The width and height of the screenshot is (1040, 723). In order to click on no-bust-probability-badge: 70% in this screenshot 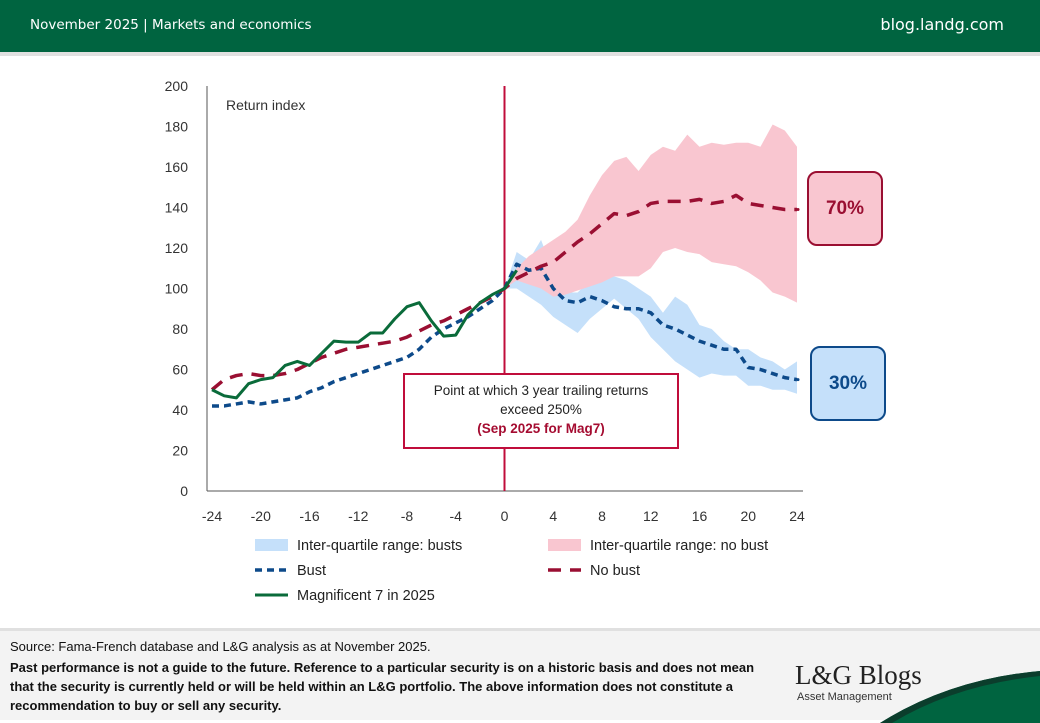, I will do `click(845, 208)`.